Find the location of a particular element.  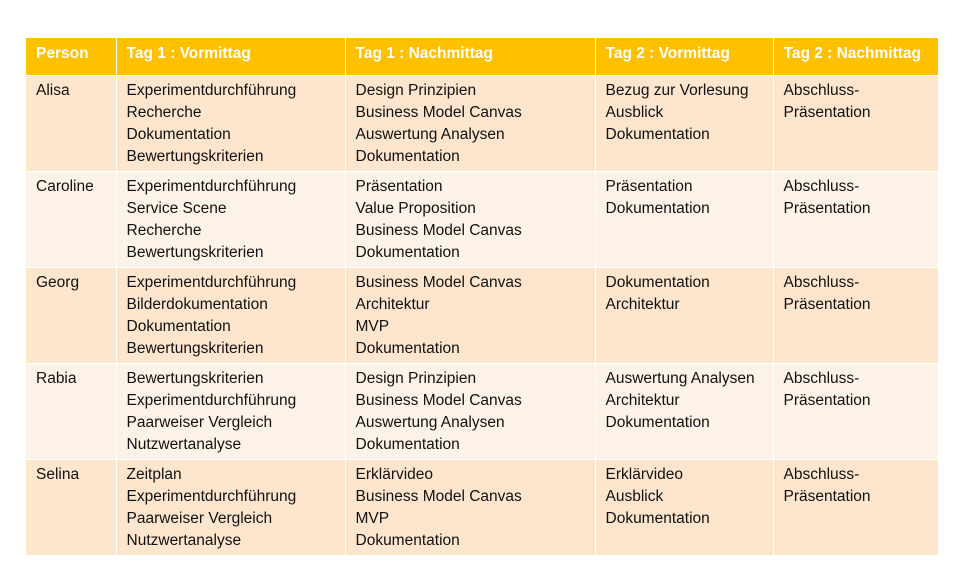

header-tag1-vormittag: Tag 1 : Vormittag is located at coordinates (231, 57).